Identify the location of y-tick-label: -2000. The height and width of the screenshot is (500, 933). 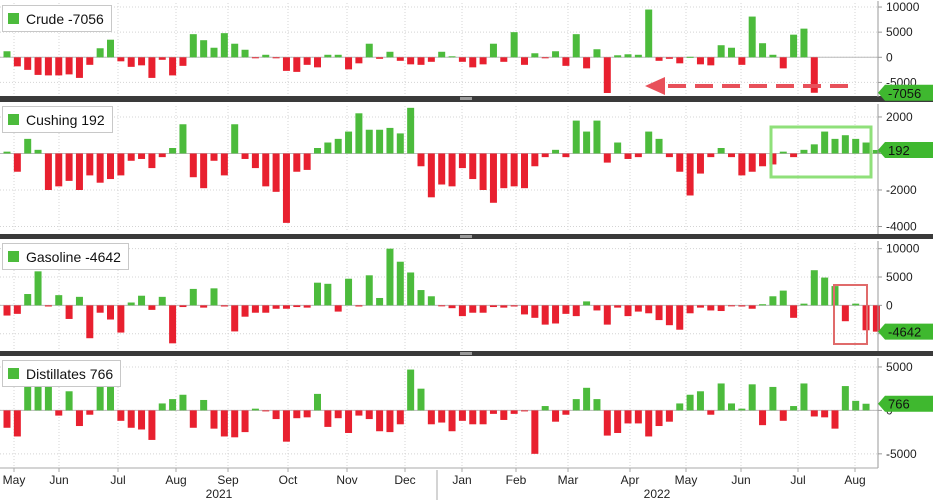
(901, 190).